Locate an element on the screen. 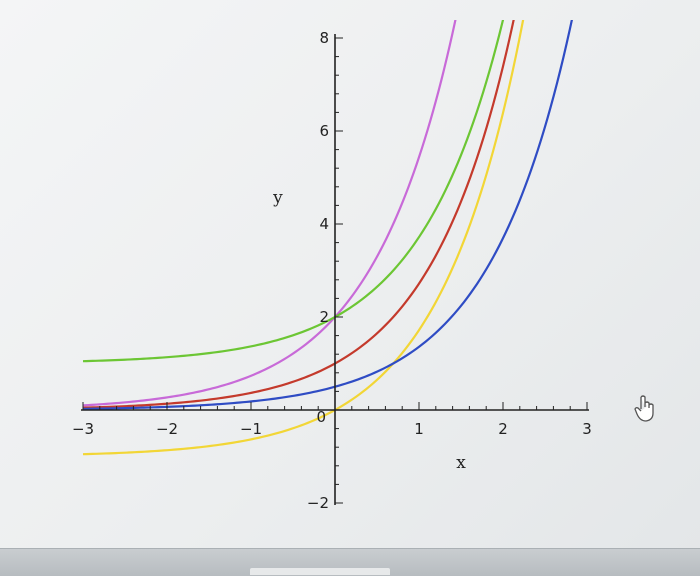  x-axis-label: x is located at coordinates (461, 463).